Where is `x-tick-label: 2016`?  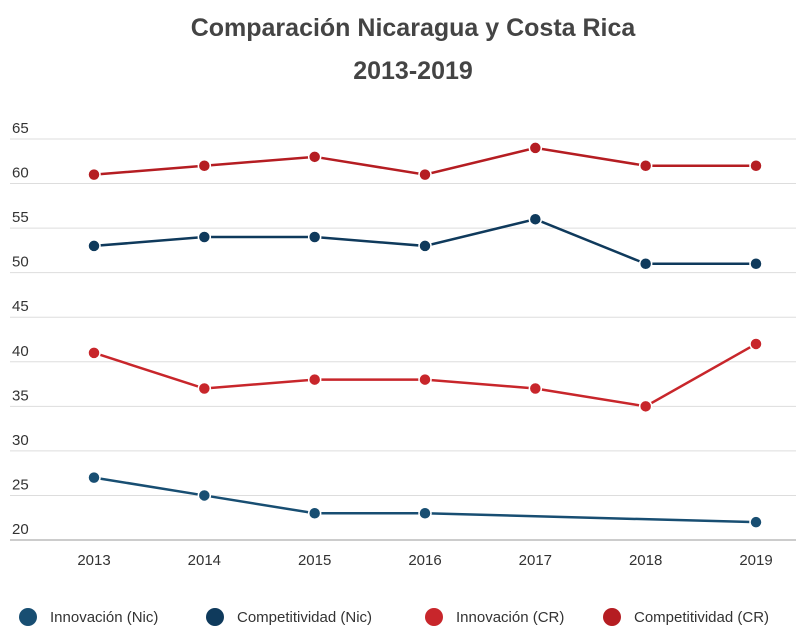
x-tick-label: 2016 is located at coordinates (424, 560).